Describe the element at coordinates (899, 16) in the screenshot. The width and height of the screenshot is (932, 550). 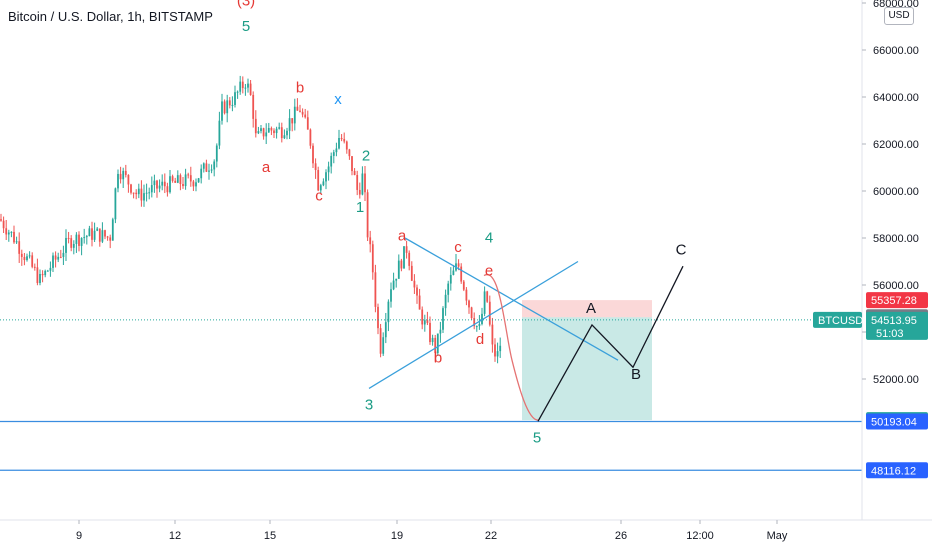
I see `currency-button: USD` at that location.